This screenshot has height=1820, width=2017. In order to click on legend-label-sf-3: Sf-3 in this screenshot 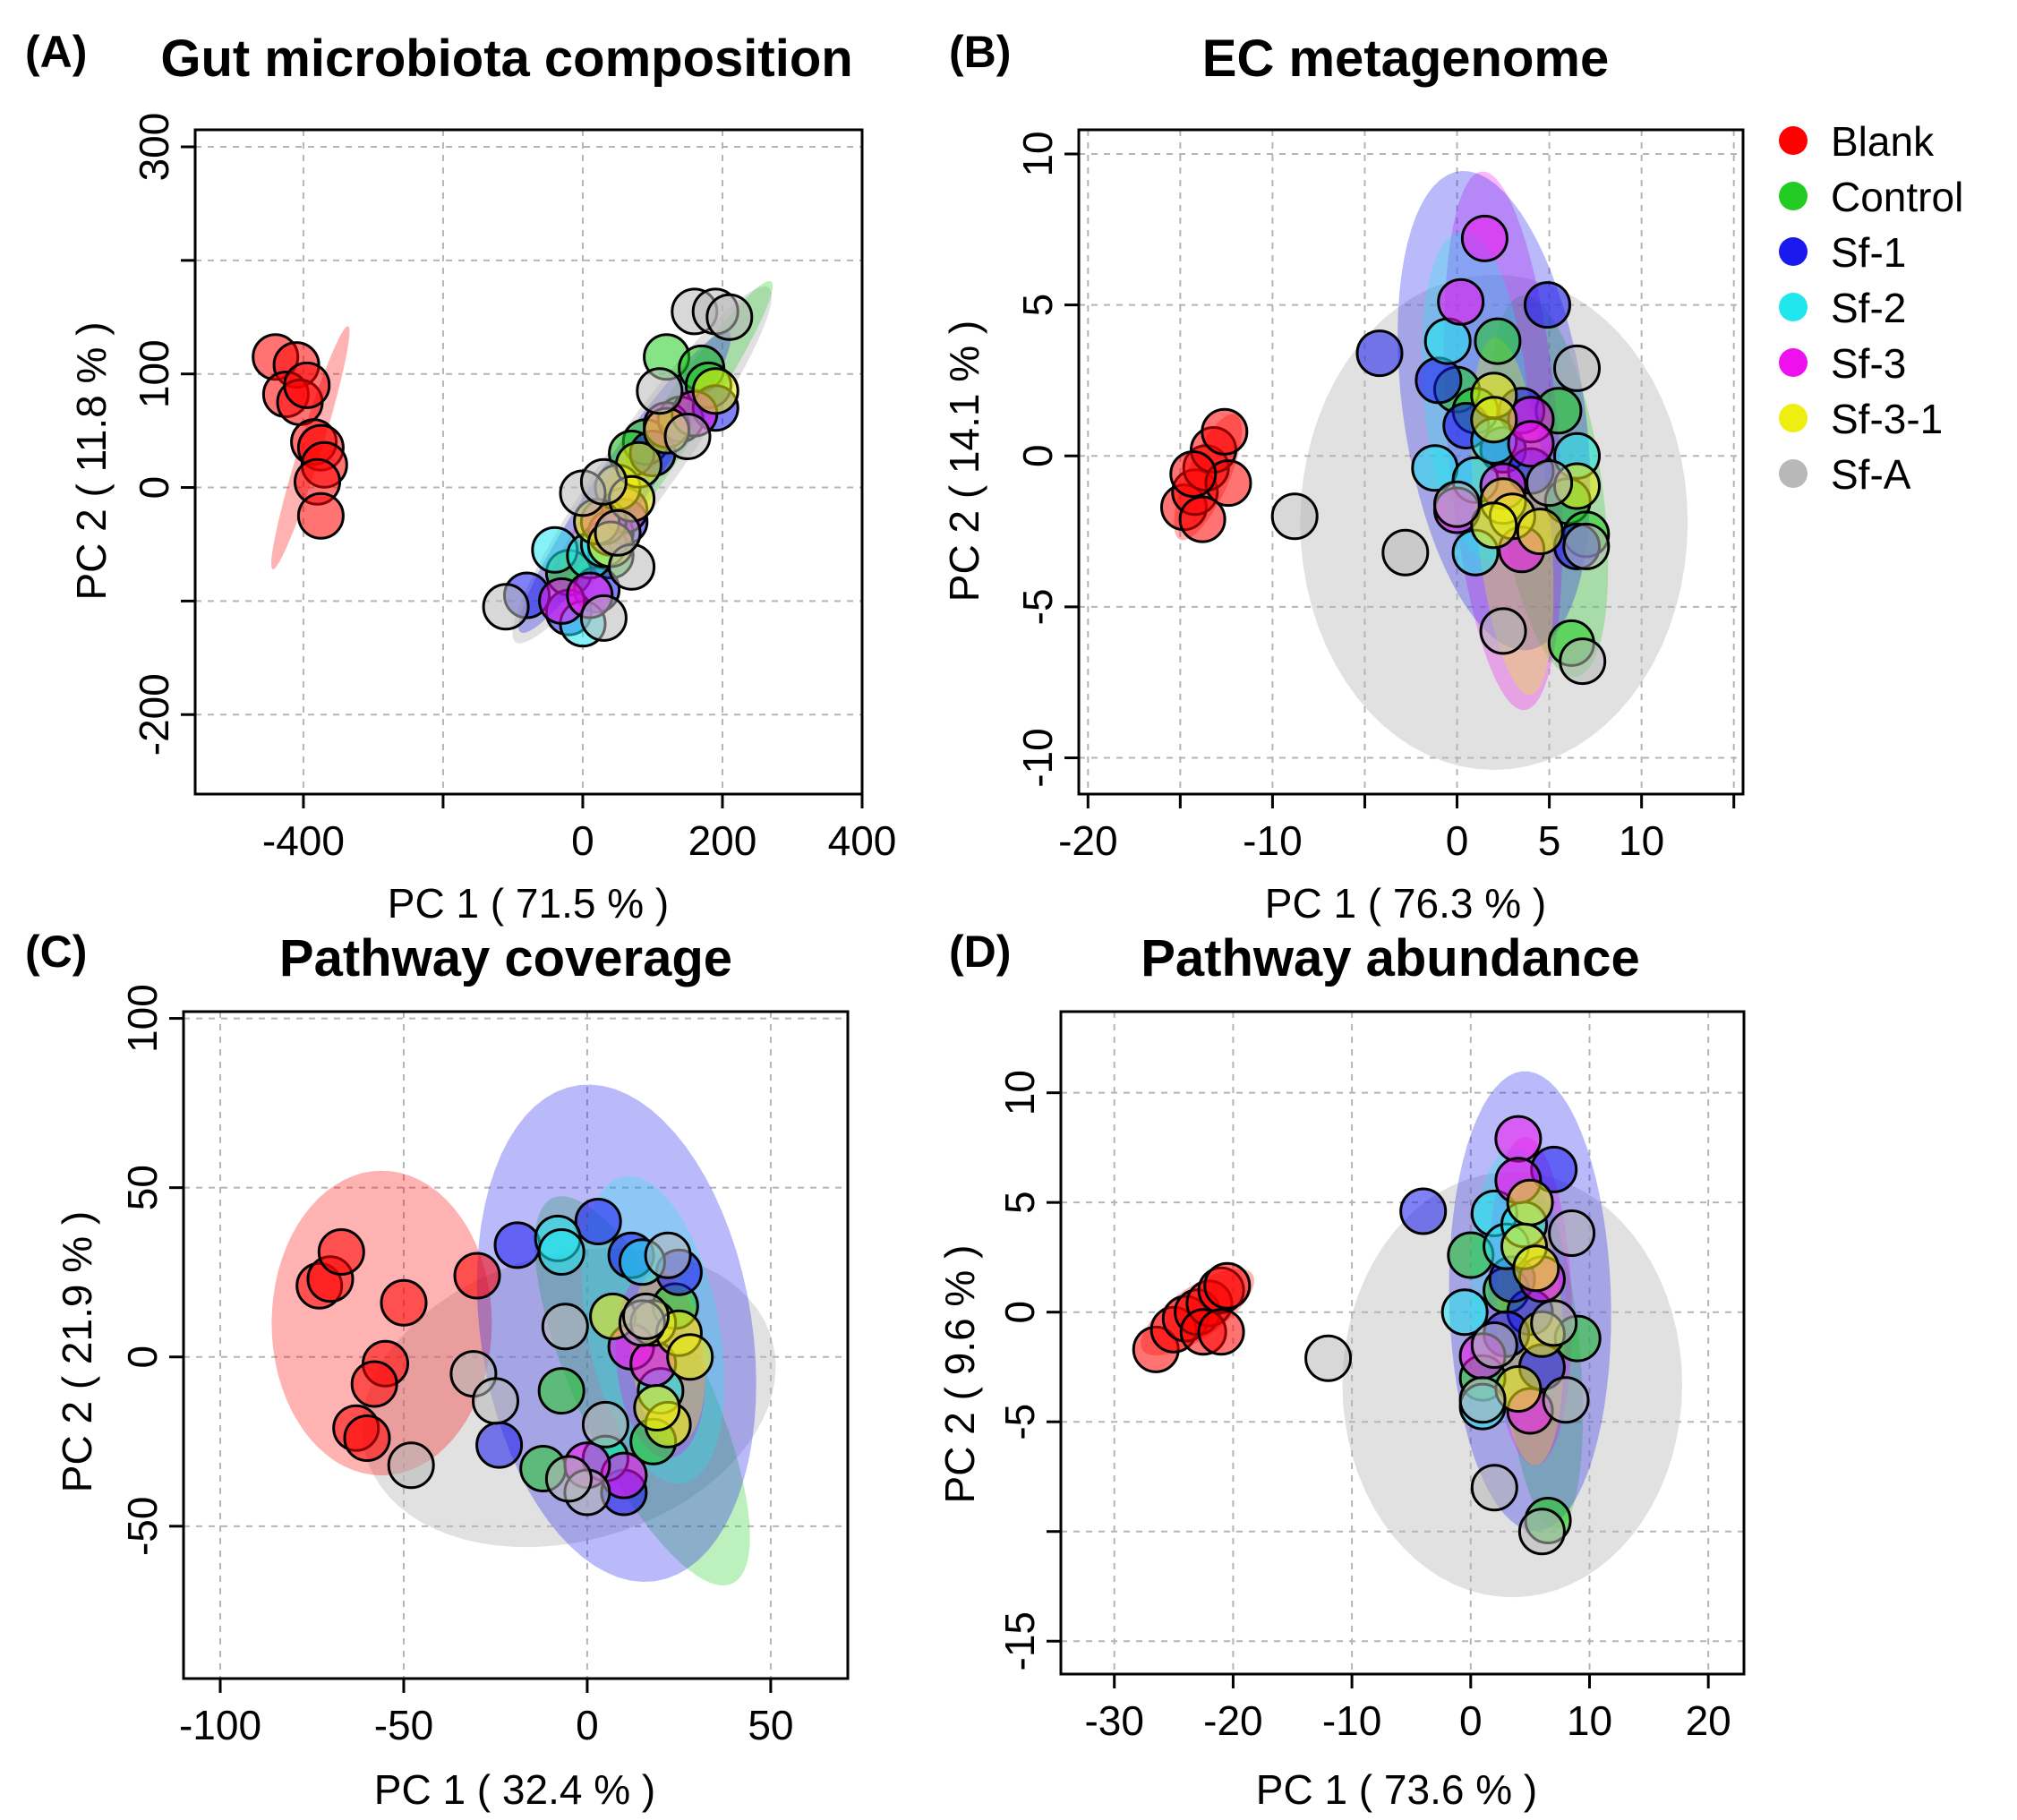, I will do `click(1868, 364)`.